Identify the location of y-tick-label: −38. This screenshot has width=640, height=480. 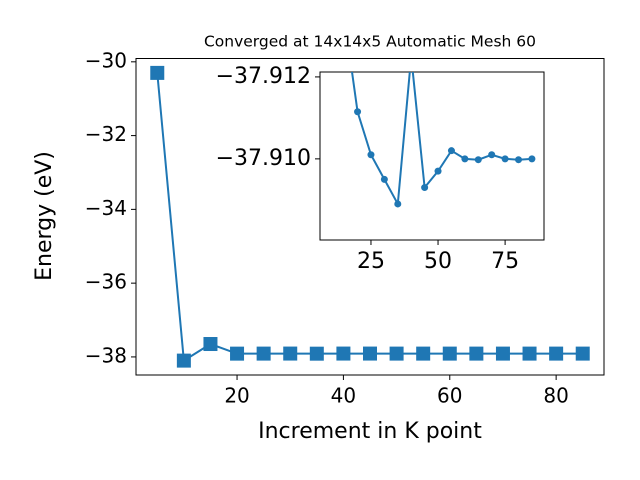
(106, 355).